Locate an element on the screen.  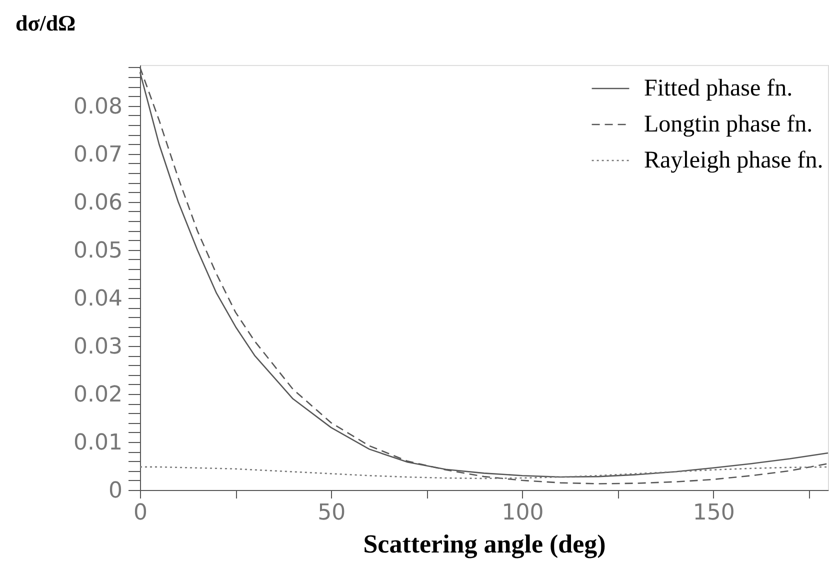
y-tick-label: 0.08 is located at coordinates (98, 107).